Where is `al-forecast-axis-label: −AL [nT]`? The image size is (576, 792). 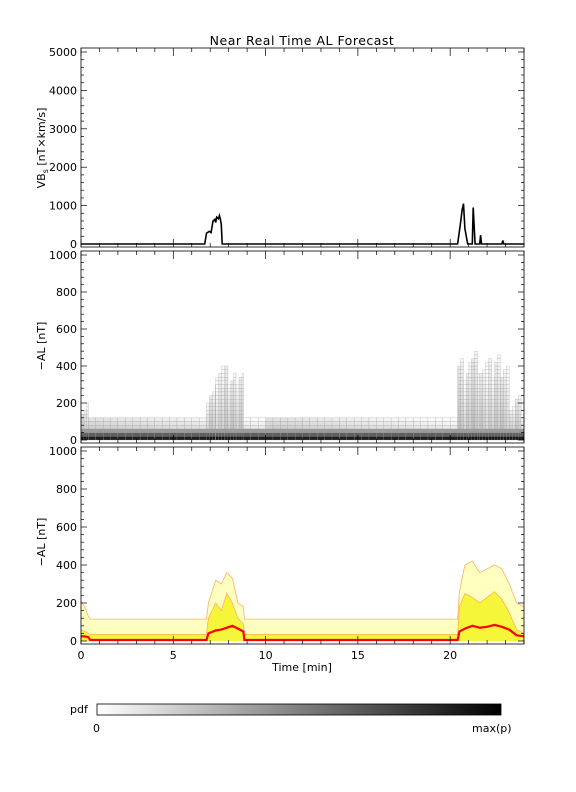
al-forecast-axis-label: −AL [nT] is located at coordinates (41, 542).